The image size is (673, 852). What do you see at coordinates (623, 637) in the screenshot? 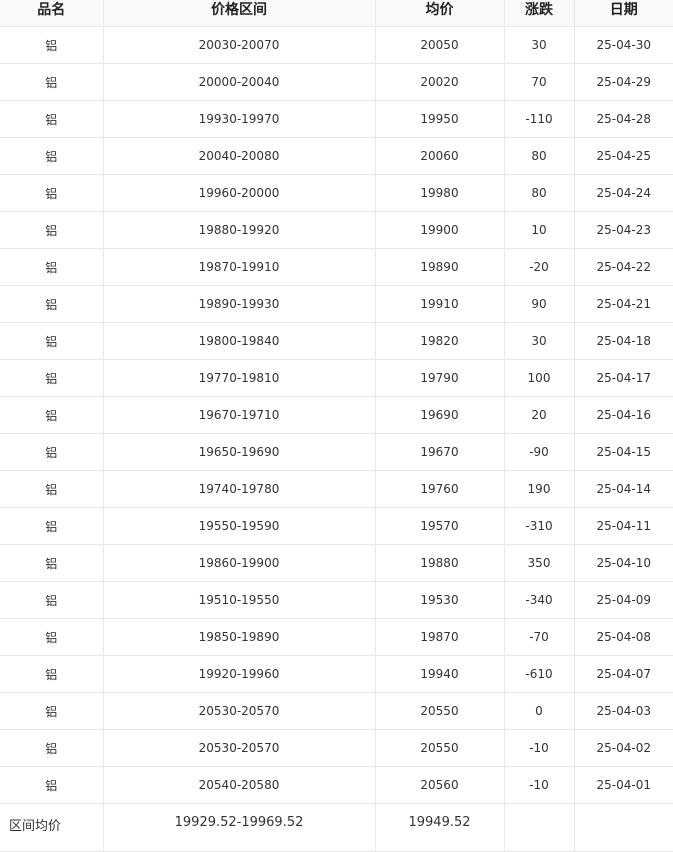
I see `cell-date: 25-04-08` at bounding box center [623, 637].